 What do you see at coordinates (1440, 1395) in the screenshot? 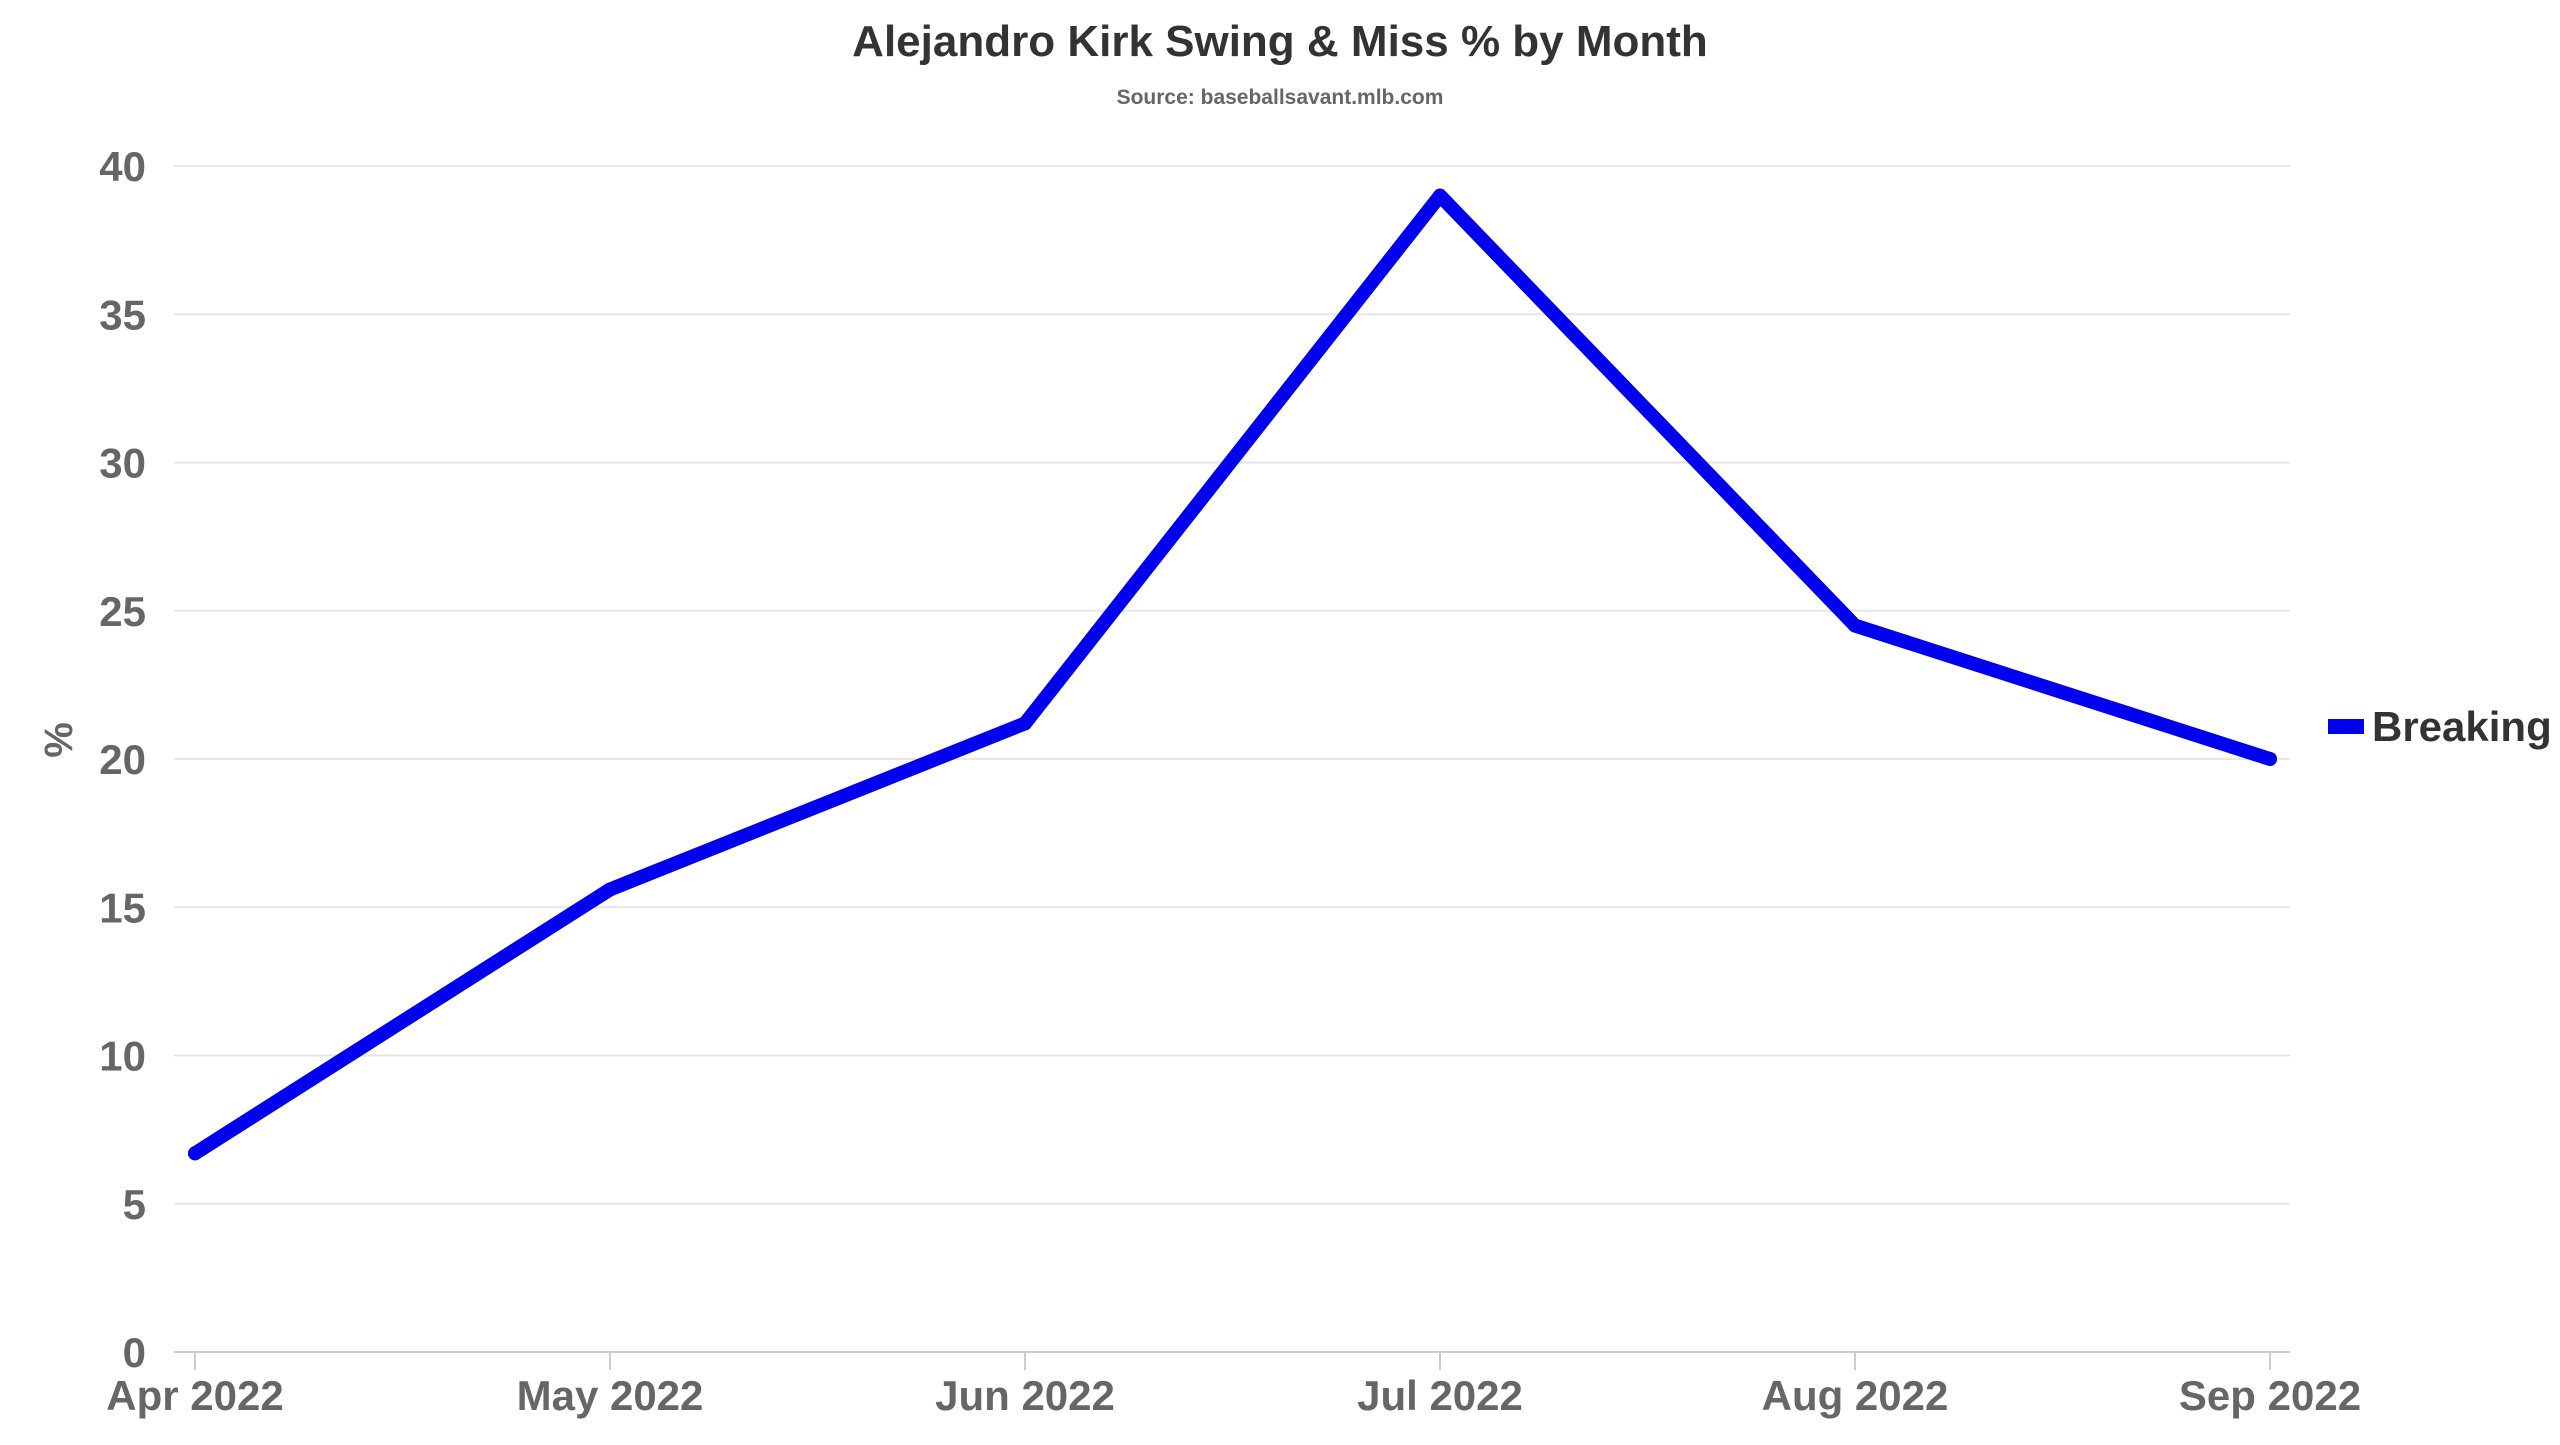
I see `x-tick-label-4: Jul 2022` at bounding box center [1440, 1395].